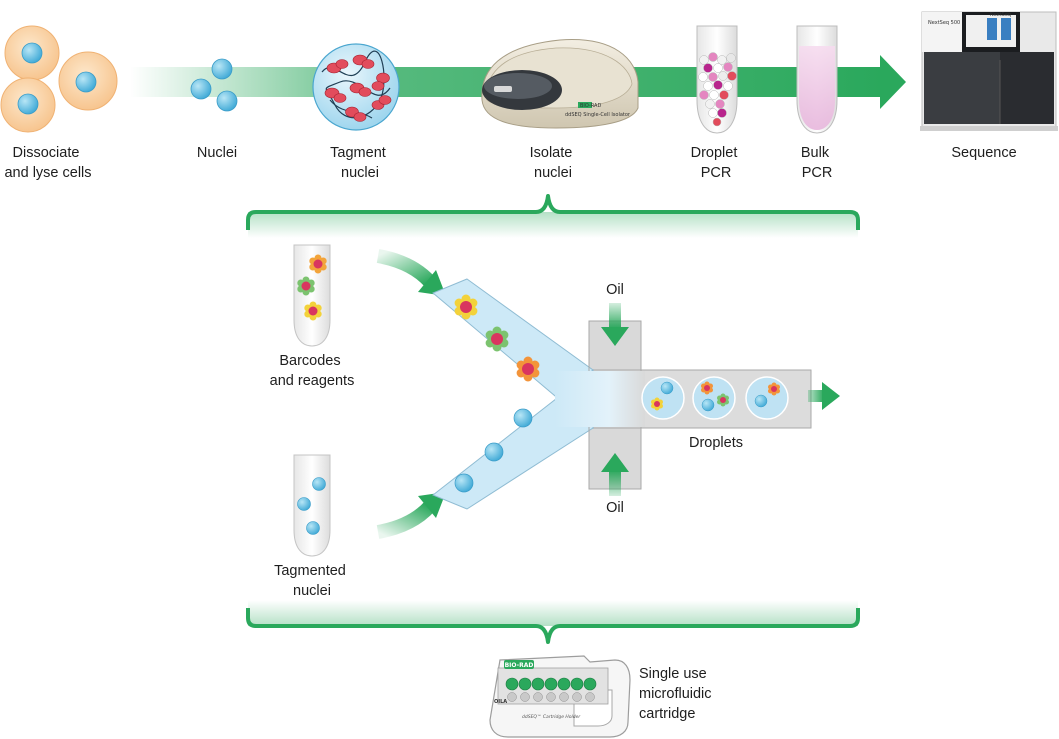  What do you see at coordinates (553, 622) in the screenshot?
I see `bottom-brace` at bounding box center [553, 622].